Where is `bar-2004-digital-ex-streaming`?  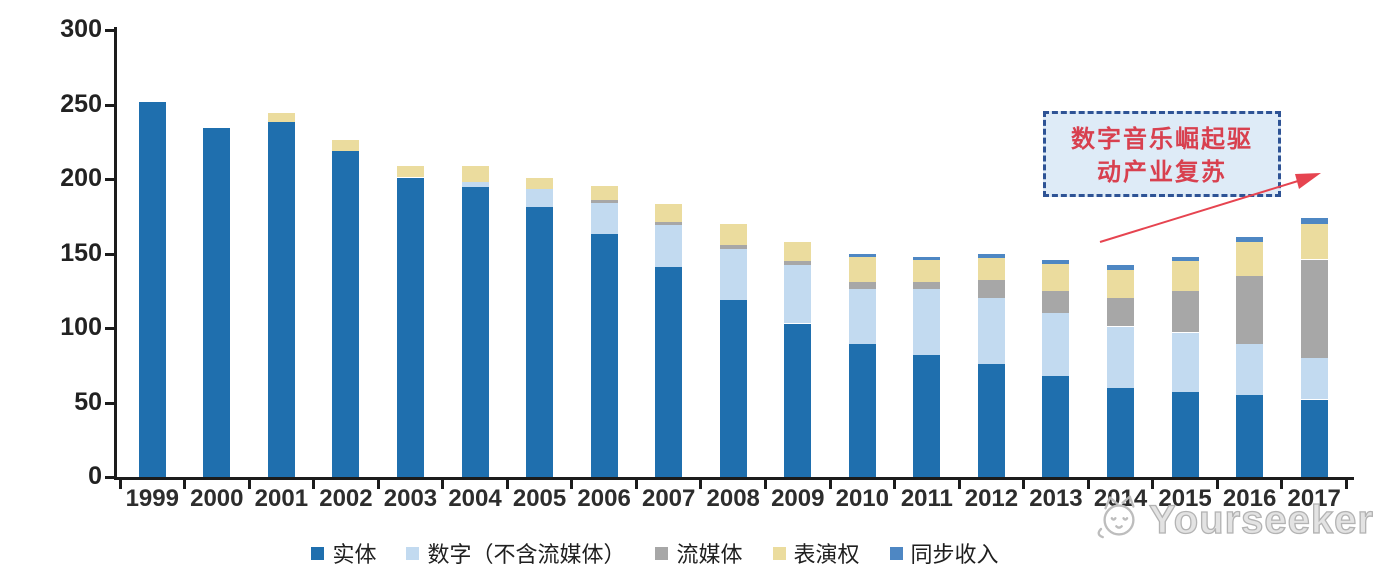
bar-2004-digital-ex-streaming is located at coordinates (475, 184).